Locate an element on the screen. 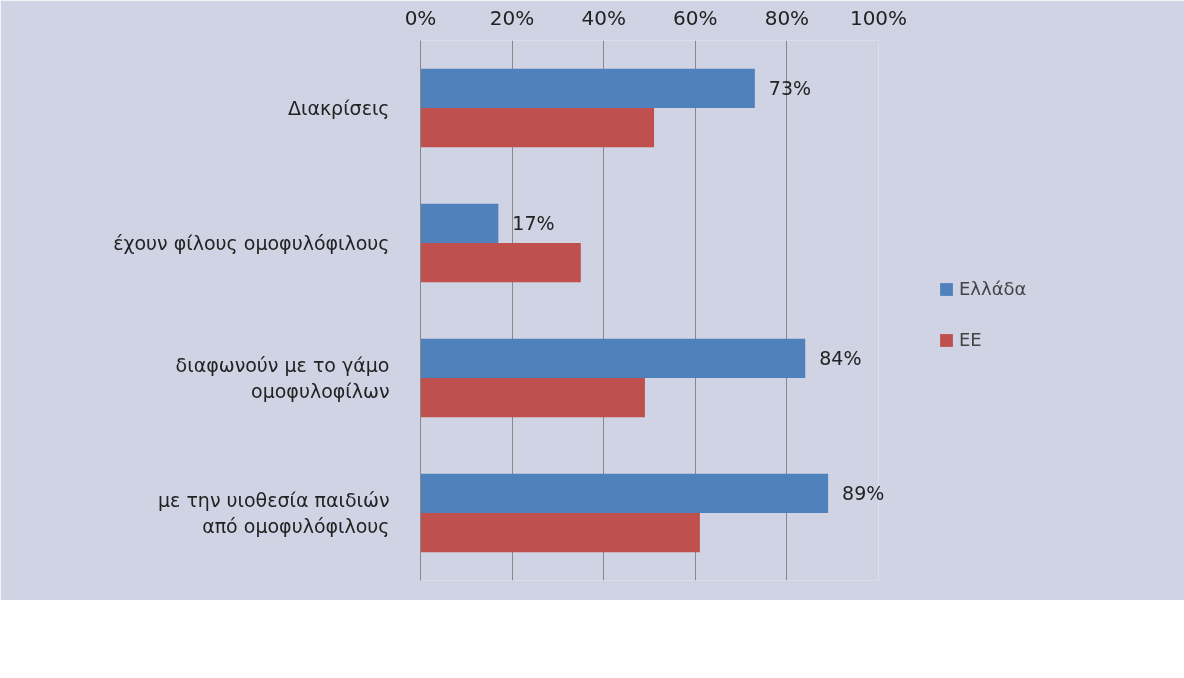  legend-label: ΕΕ is located at coordinates (970, 339).